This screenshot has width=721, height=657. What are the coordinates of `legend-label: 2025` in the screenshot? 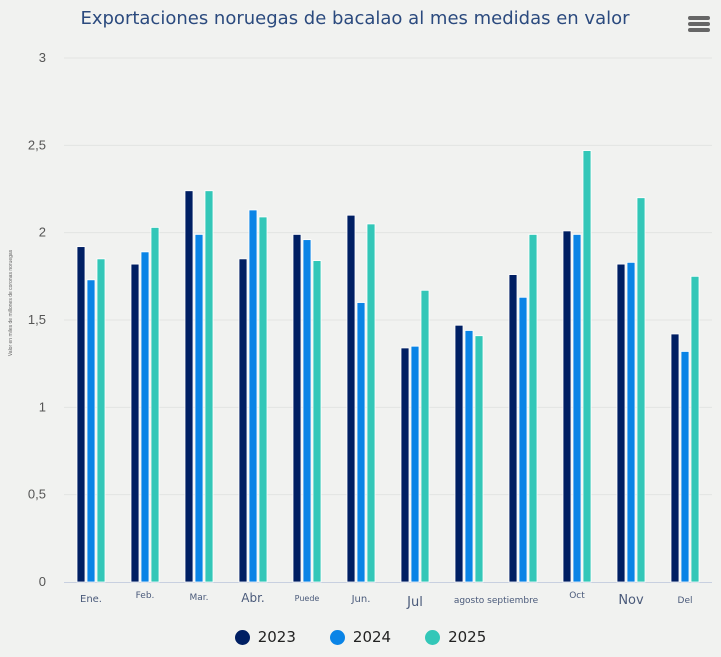 It's located at (467, 637).